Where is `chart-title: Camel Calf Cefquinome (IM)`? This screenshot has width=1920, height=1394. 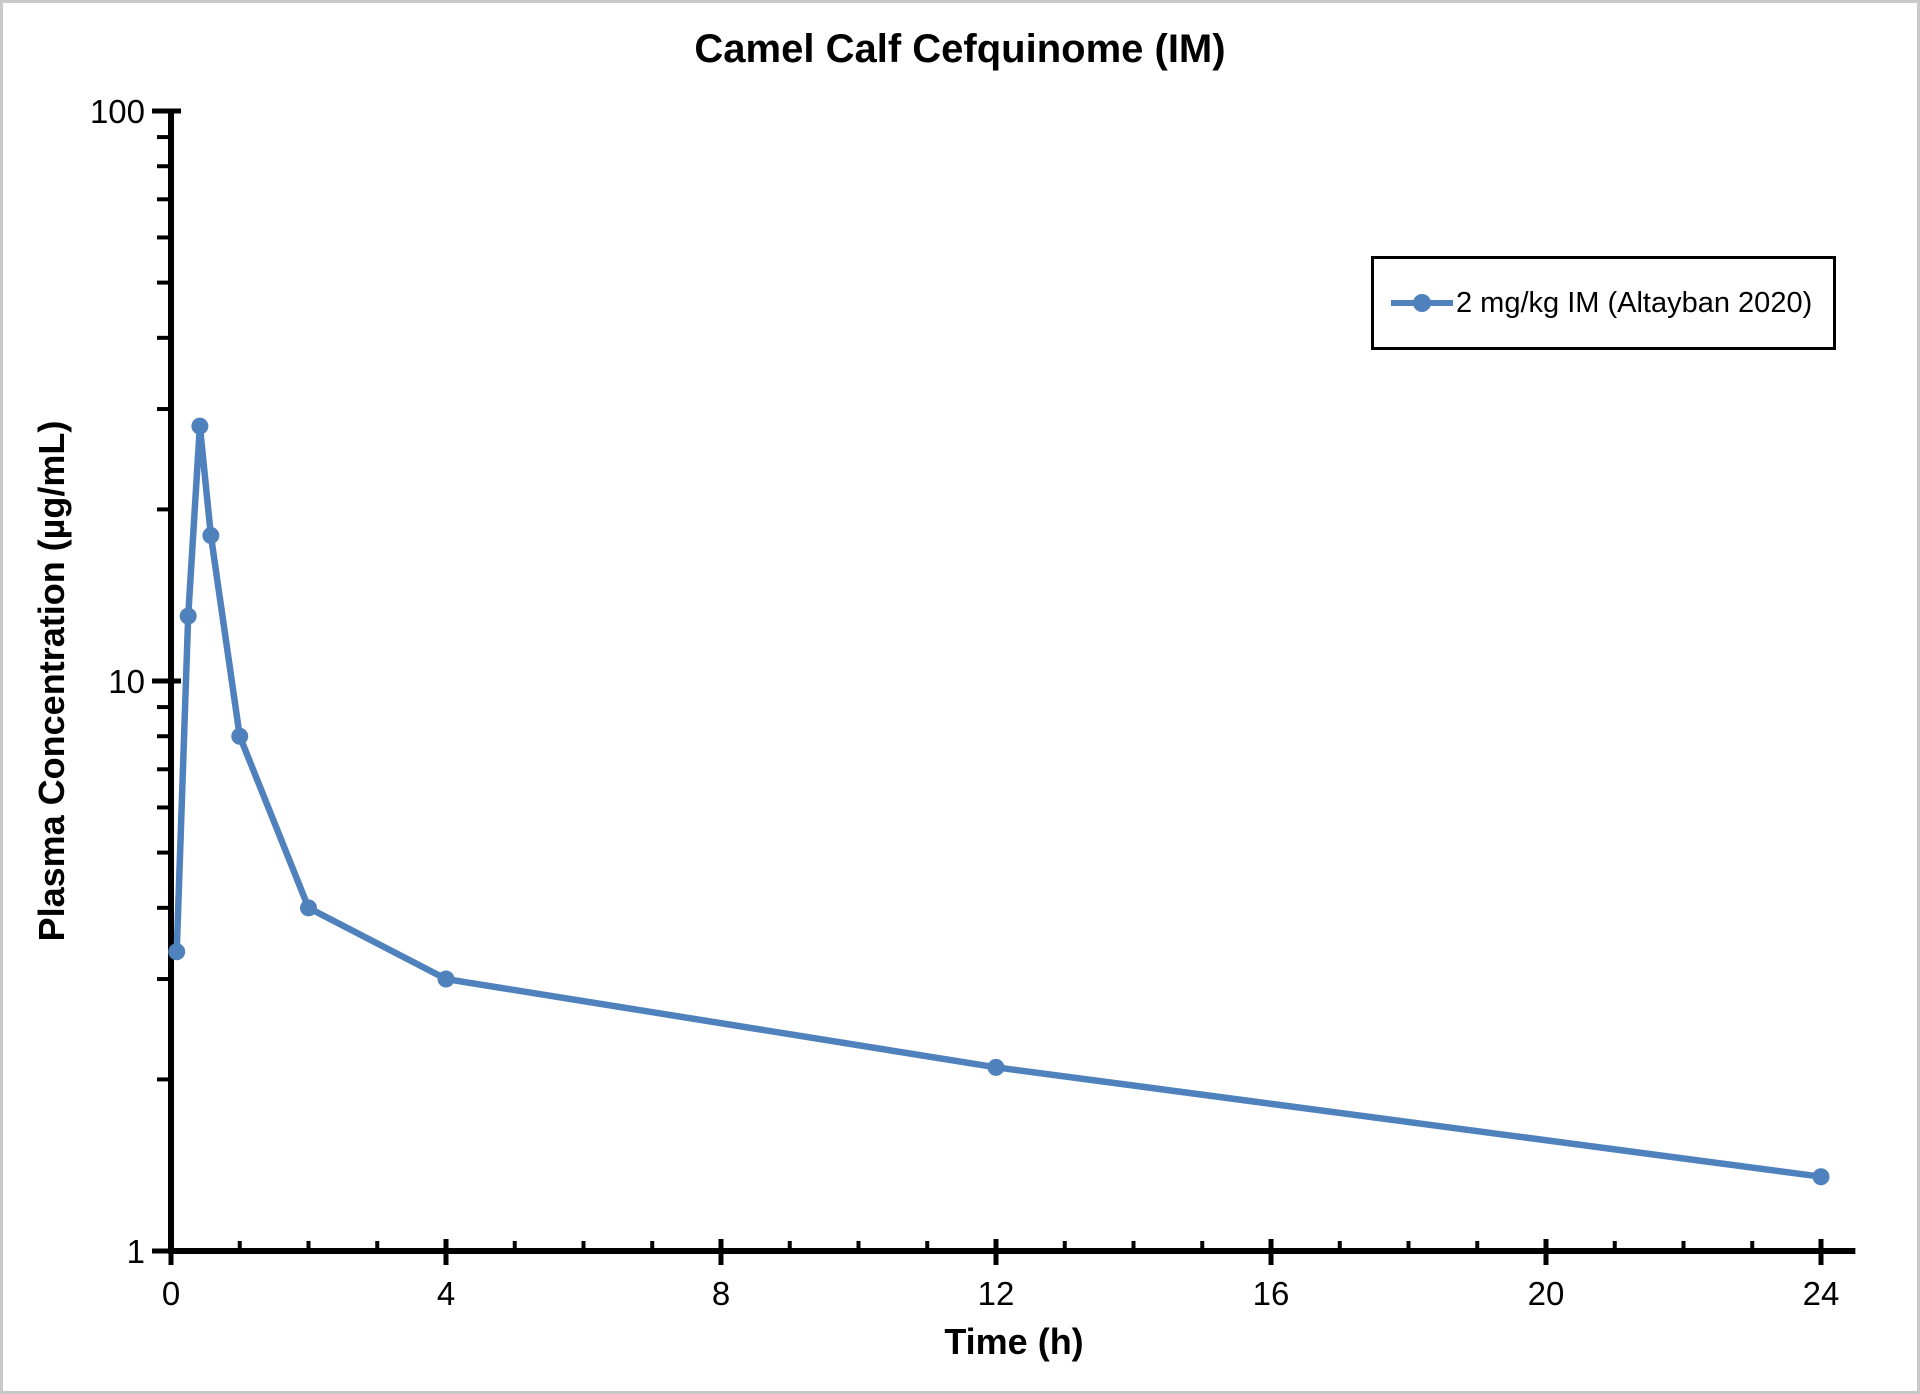
chart-title: Camel Calf Cefquinome (IM) is located at coordinates (960, 49).